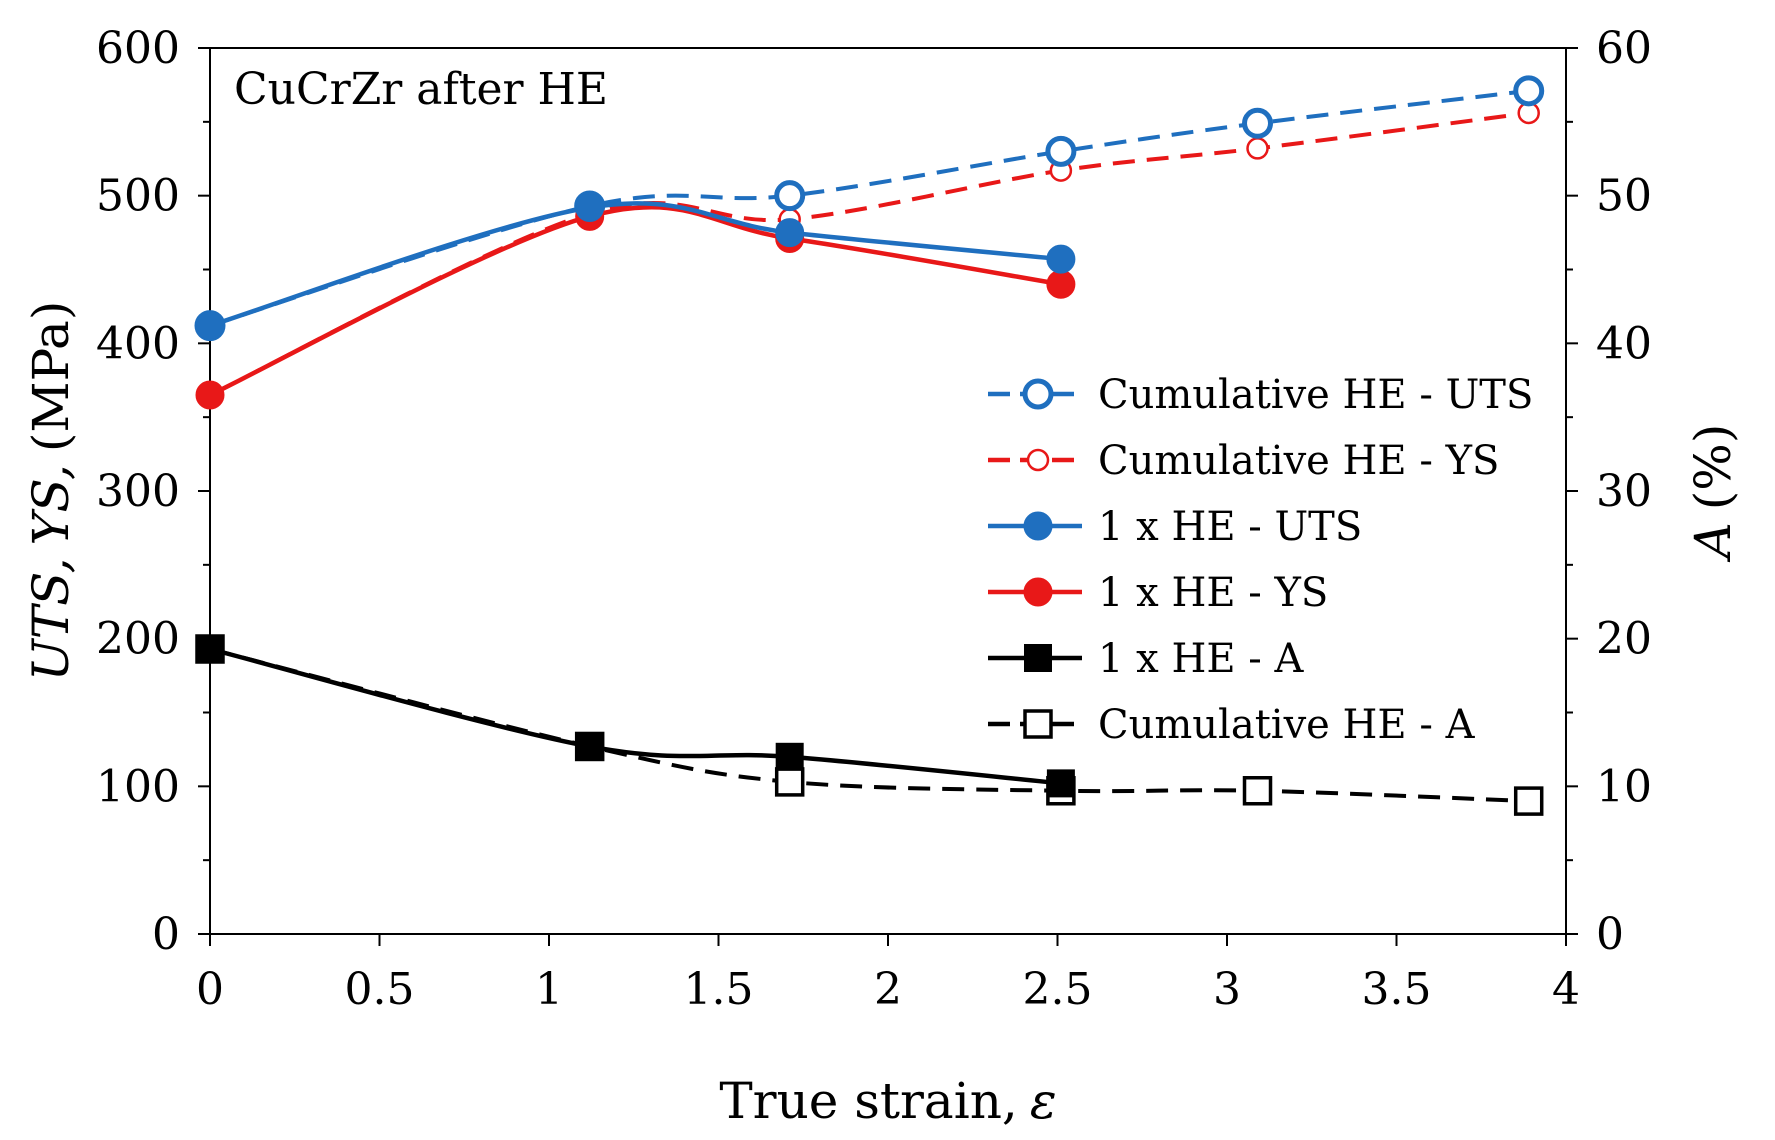 The height and width of the screenshot is (1140, 1775). What do you see at coordinates (1713, 467) in the screenshot?
I see `y-right-title-unit: (%)` at bounding box center [1713, 467].